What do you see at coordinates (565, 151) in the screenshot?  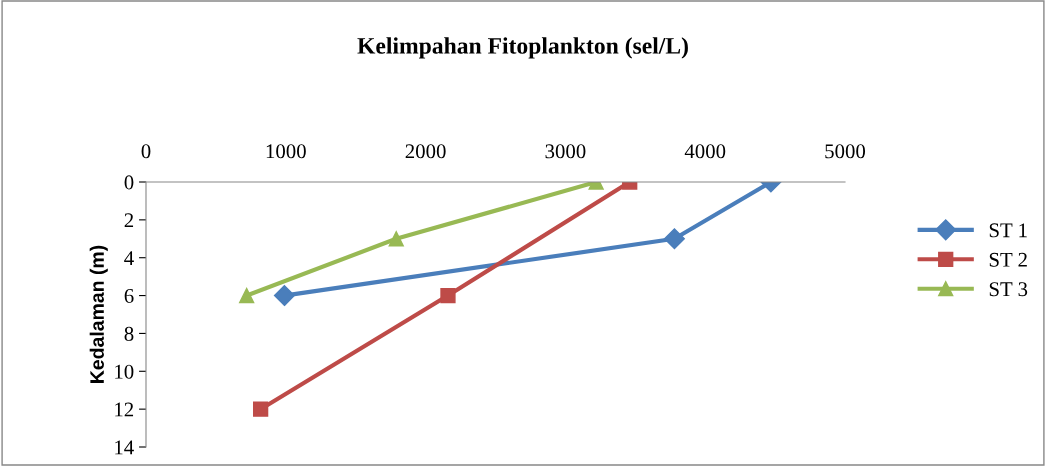 I see `x-tick-label: 3000` at bounding box center [565, 151].